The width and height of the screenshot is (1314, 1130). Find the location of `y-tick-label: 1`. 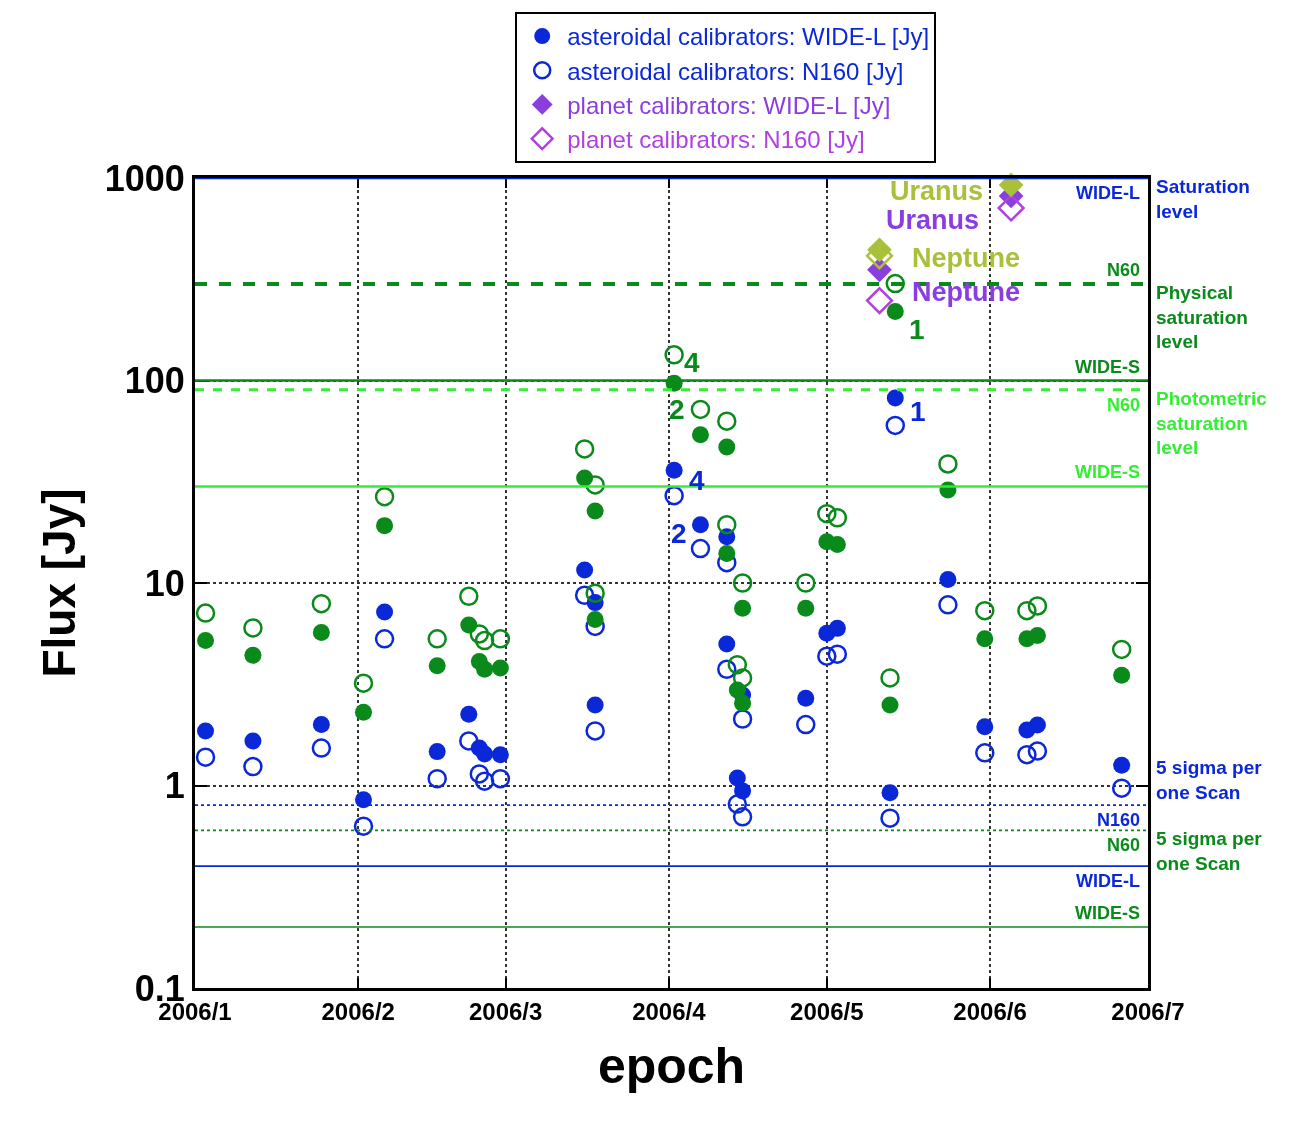

y-tick-label: 1 is located at coordinates (174, 786).